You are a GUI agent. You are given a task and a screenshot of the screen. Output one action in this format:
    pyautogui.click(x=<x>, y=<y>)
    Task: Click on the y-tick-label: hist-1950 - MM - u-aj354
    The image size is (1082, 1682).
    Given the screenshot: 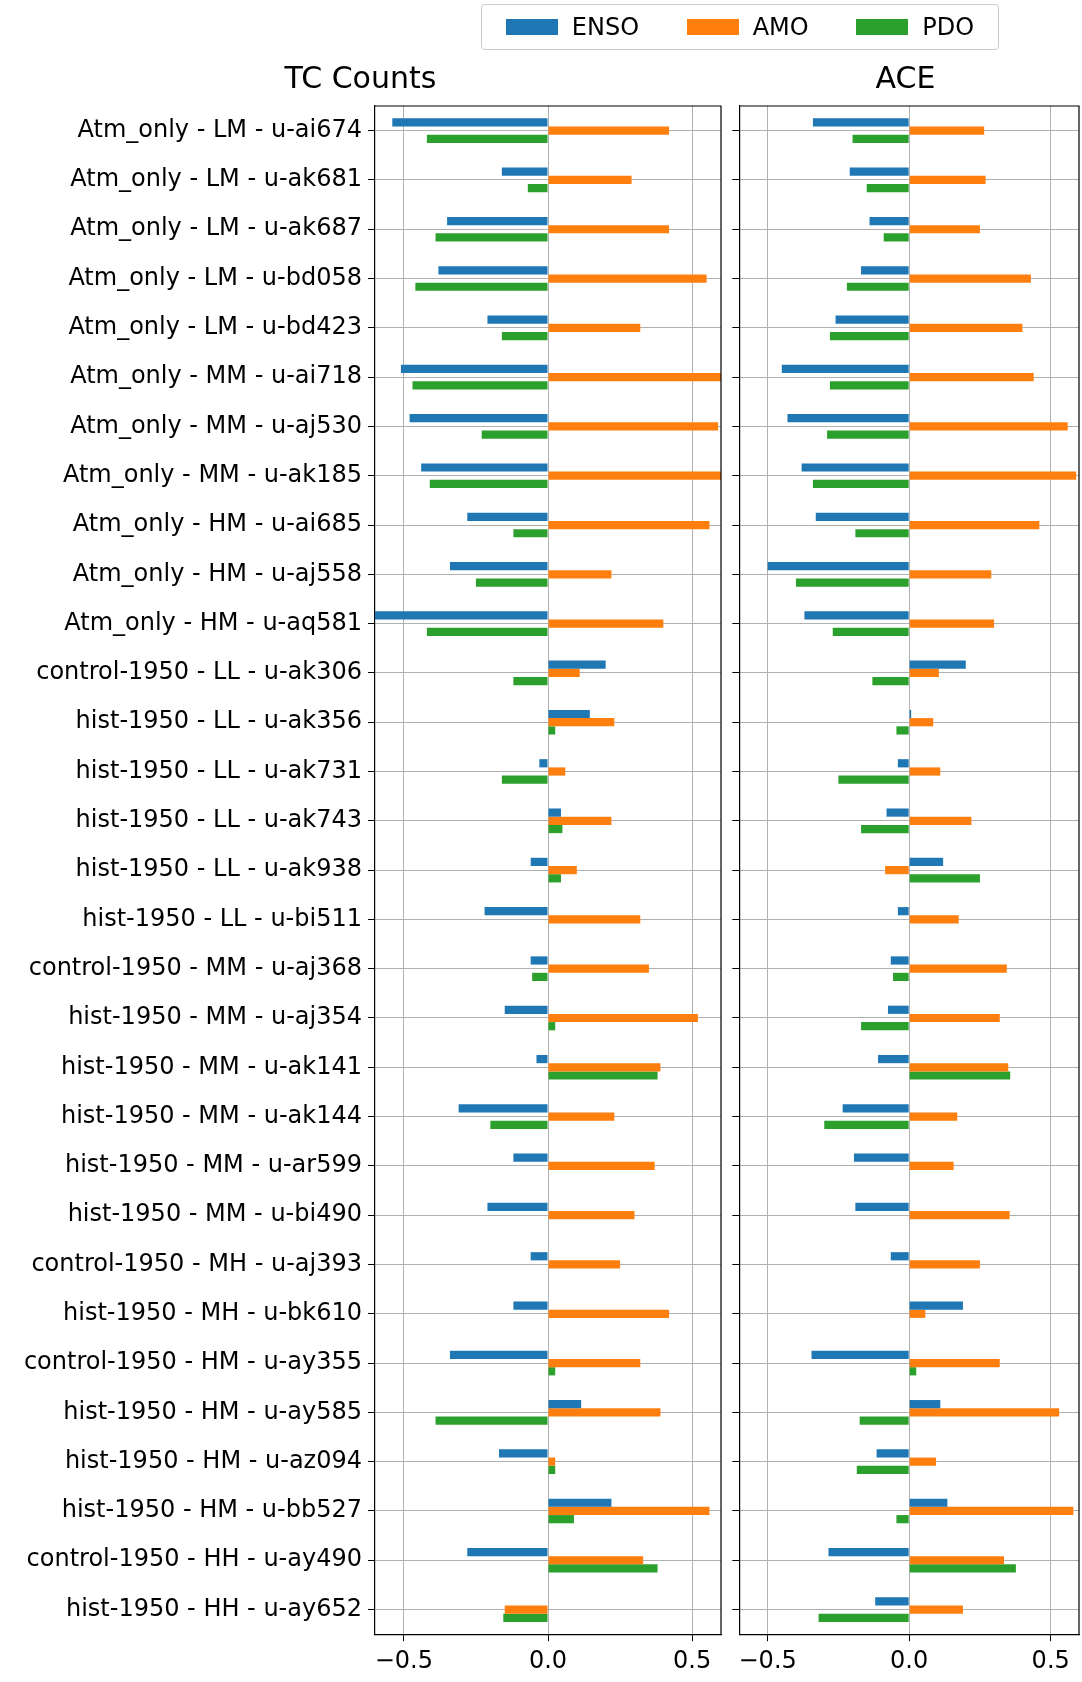 What is the action you would take?
    pyautogui.click(x=215, y=1016)
    